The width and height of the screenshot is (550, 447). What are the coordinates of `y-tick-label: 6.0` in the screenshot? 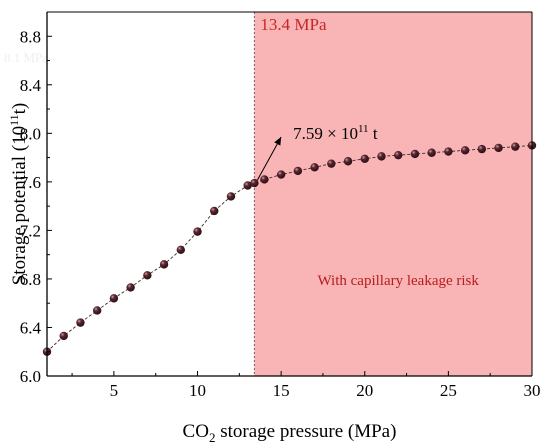 It's located at (30, 376).